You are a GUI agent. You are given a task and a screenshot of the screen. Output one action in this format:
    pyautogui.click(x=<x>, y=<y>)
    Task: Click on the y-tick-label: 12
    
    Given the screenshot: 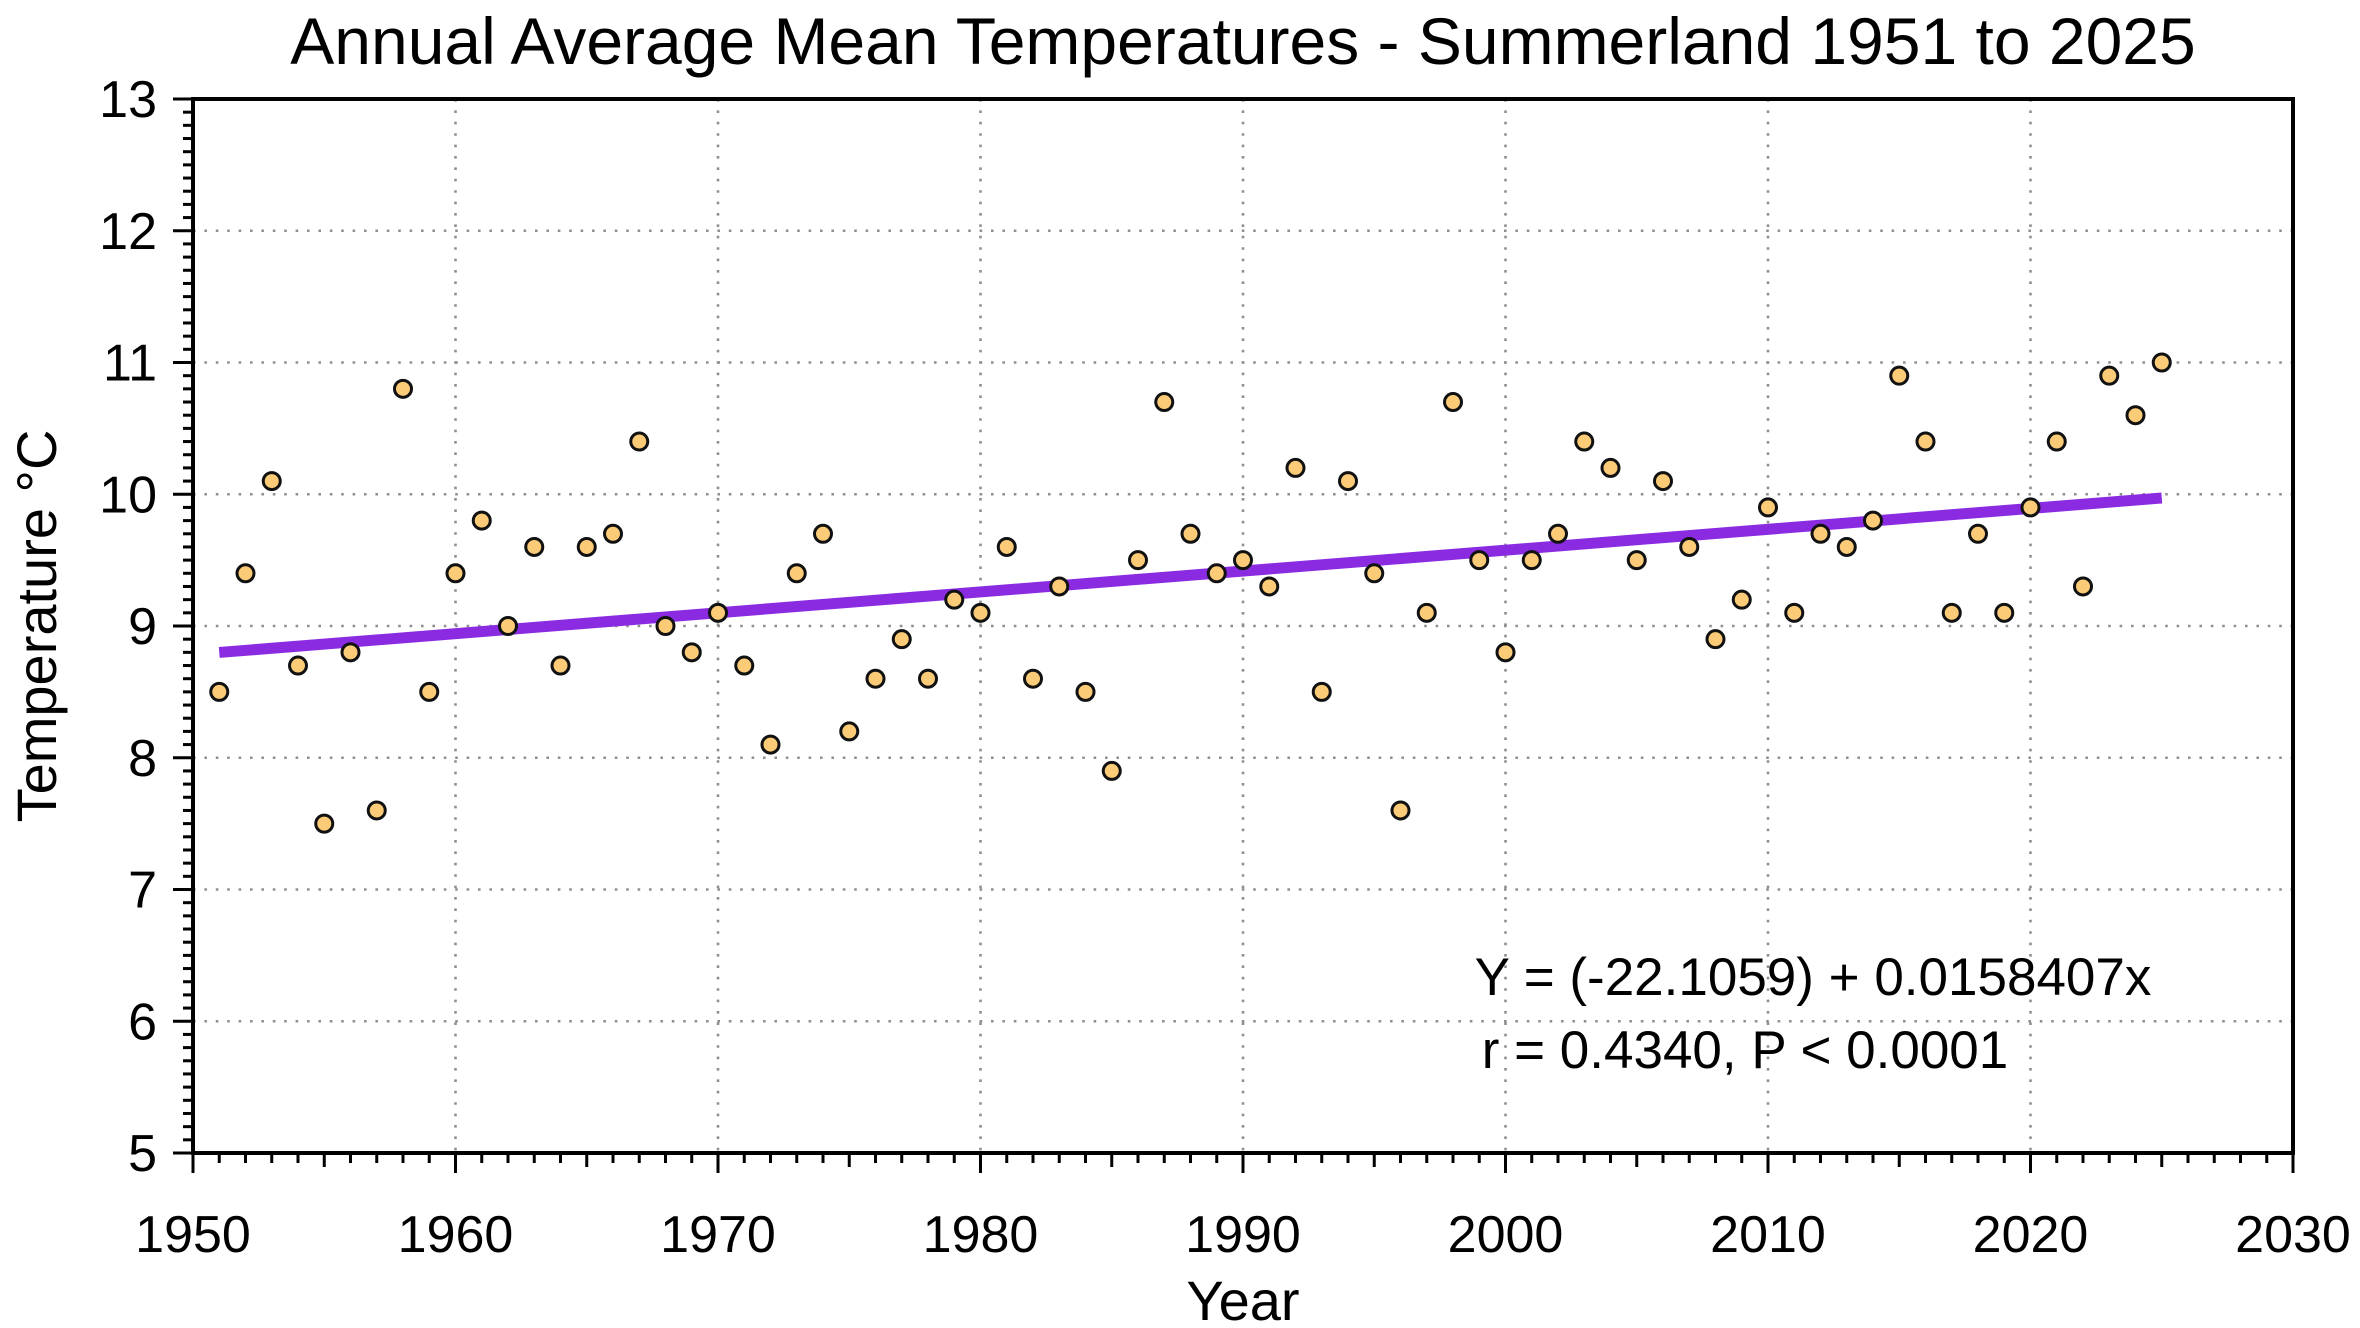 What is the action you would take?
    pyautogui.click(x=128, y=232)
    